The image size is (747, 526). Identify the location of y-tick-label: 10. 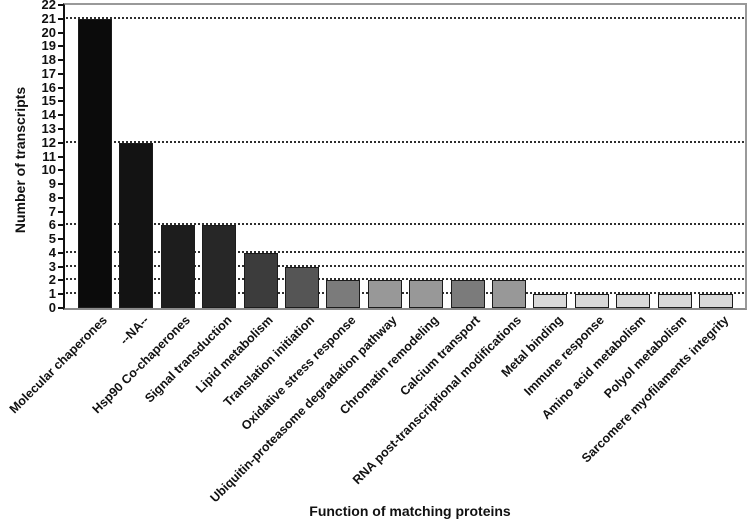
(48, 170).